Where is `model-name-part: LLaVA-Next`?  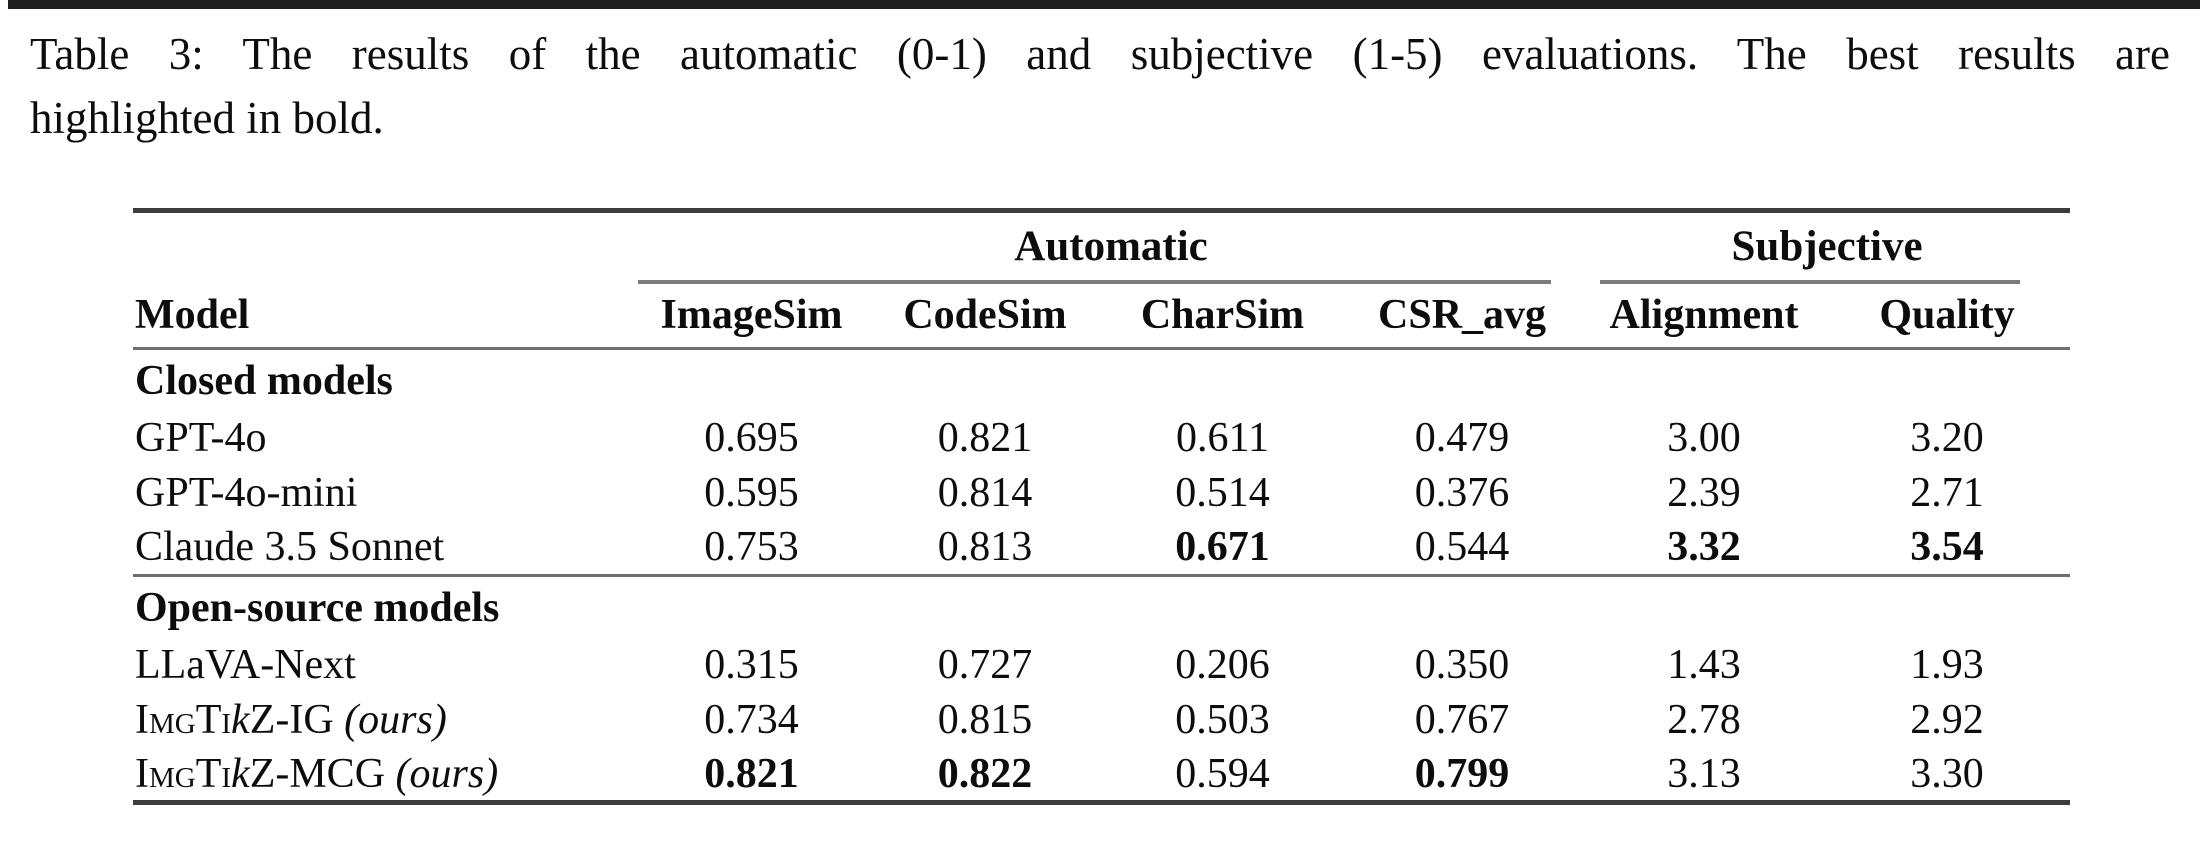 model-name-part: LLaVA-Next is located at coordinates (245, 665).